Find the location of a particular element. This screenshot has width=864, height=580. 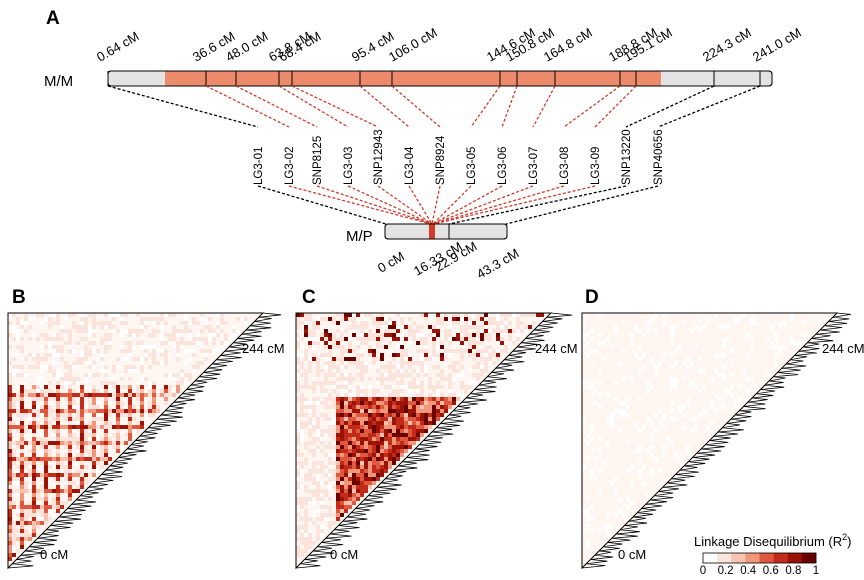

marker-label: LG3-06 is located at coordinates (503, 166).